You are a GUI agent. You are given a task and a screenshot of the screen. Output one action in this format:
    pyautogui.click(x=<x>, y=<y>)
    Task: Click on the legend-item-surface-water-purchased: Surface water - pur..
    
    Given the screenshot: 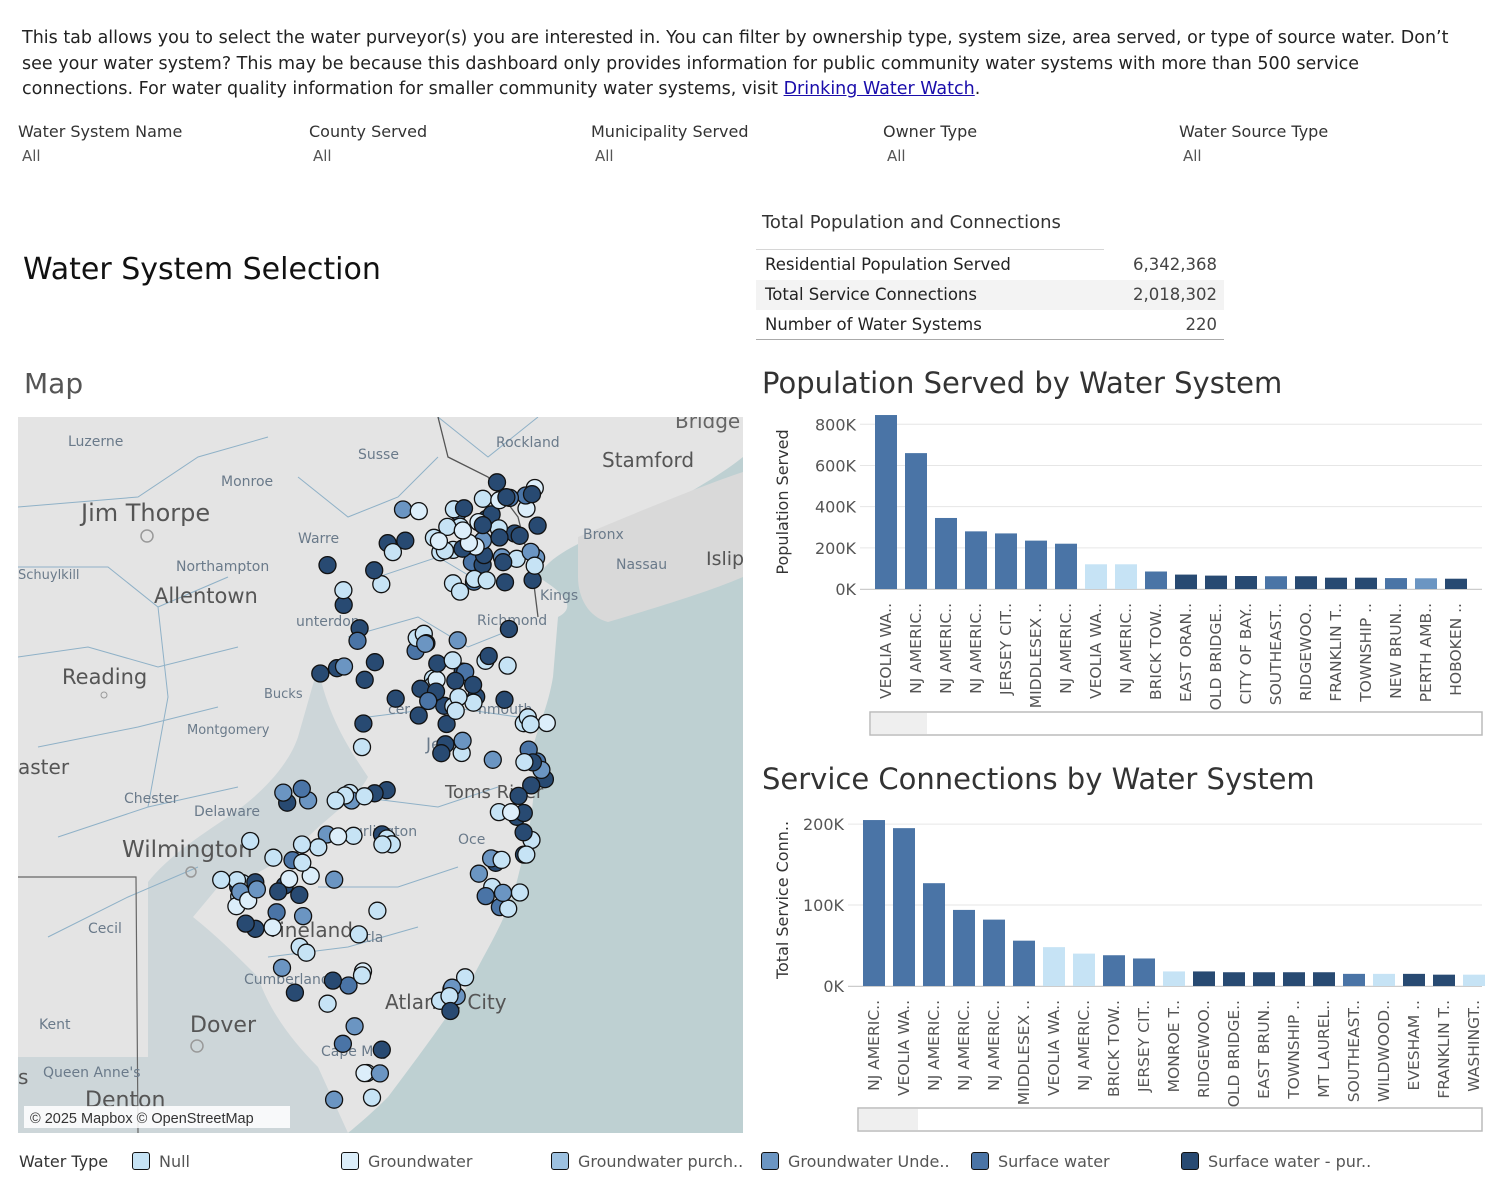 What is the action you would take?
    pyautogui.click(x=1276, y=1161)
    